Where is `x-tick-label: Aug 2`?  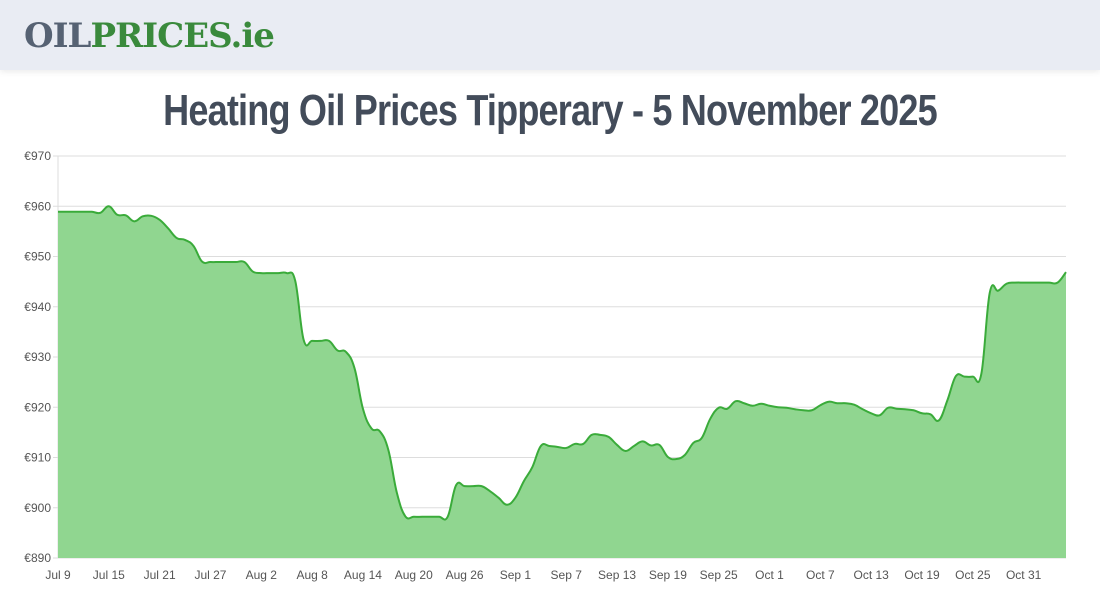
x-tick-label: Aug 2 is located at coordinates (262, 575).